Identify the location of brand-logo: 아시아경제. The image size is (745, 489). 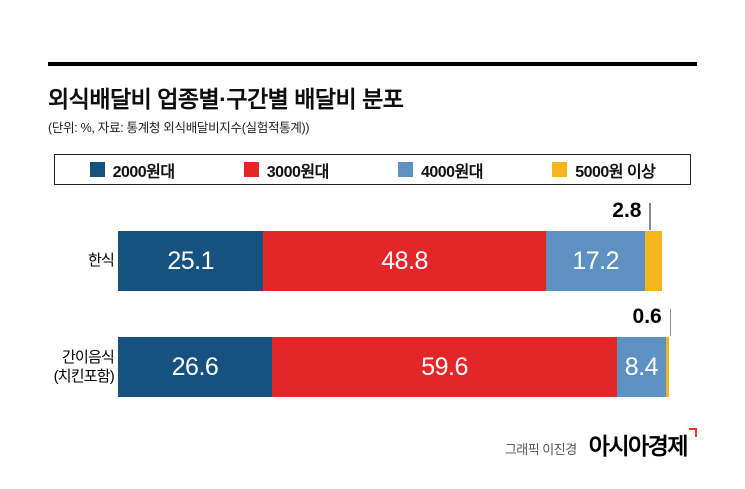
(643, 444).